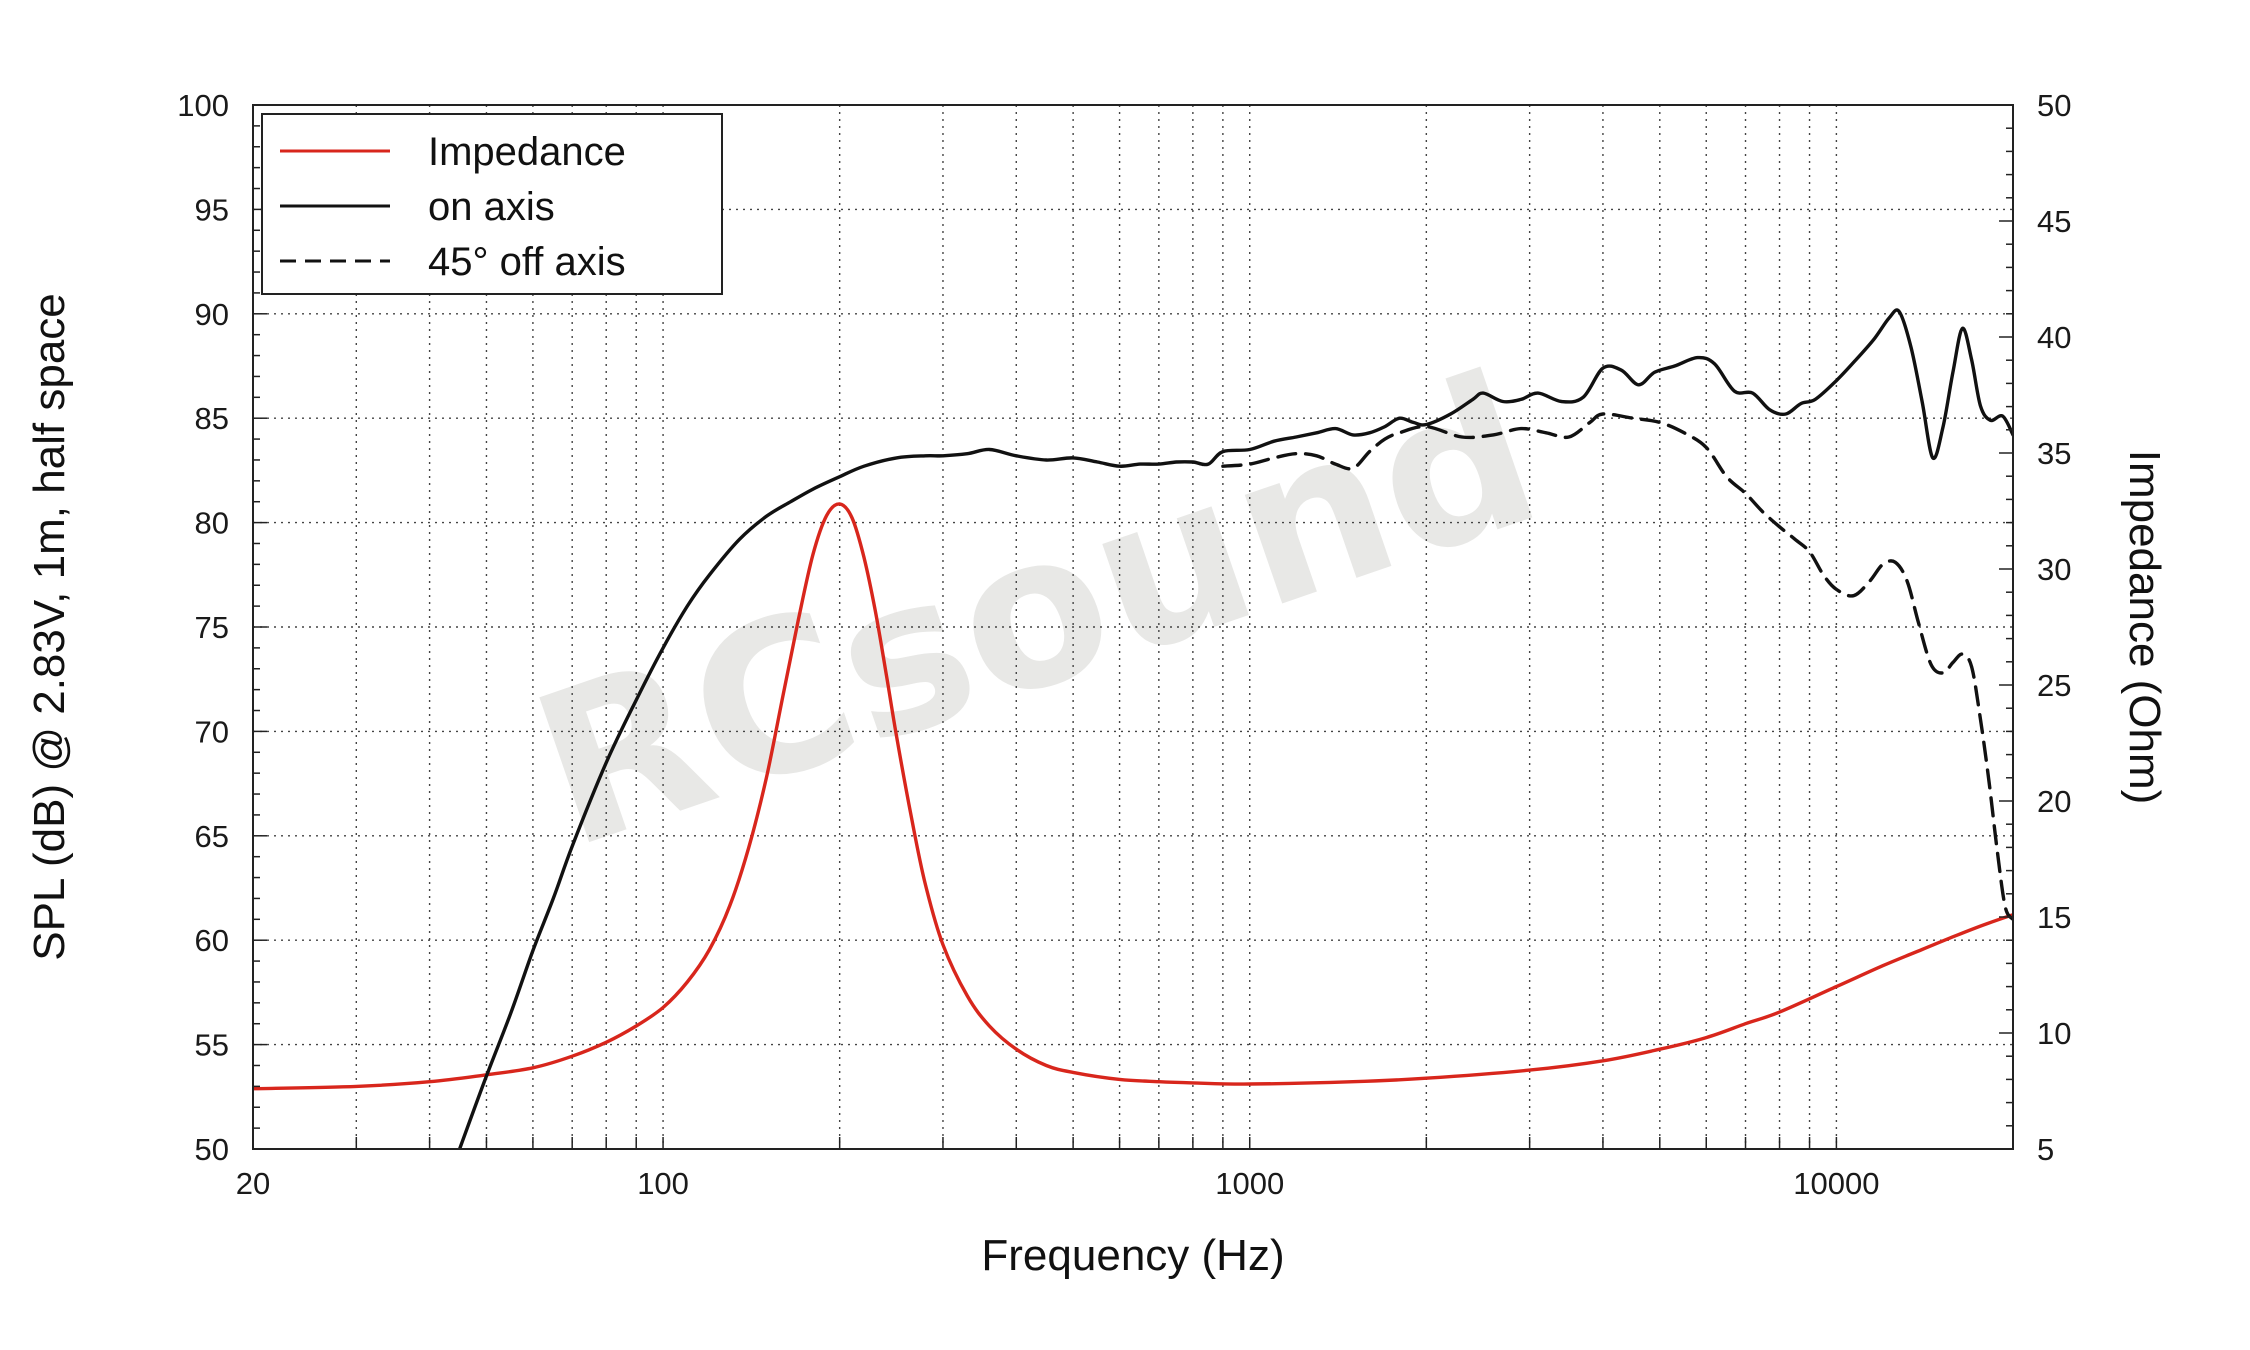 This screenshot has height=1350, width=2250. What do you see at coordinates (1058, 1183) in the screenshot?
I see `x-axis-tick-labels: 20 100 1000 10000` at bounding box center [1058, 1183].